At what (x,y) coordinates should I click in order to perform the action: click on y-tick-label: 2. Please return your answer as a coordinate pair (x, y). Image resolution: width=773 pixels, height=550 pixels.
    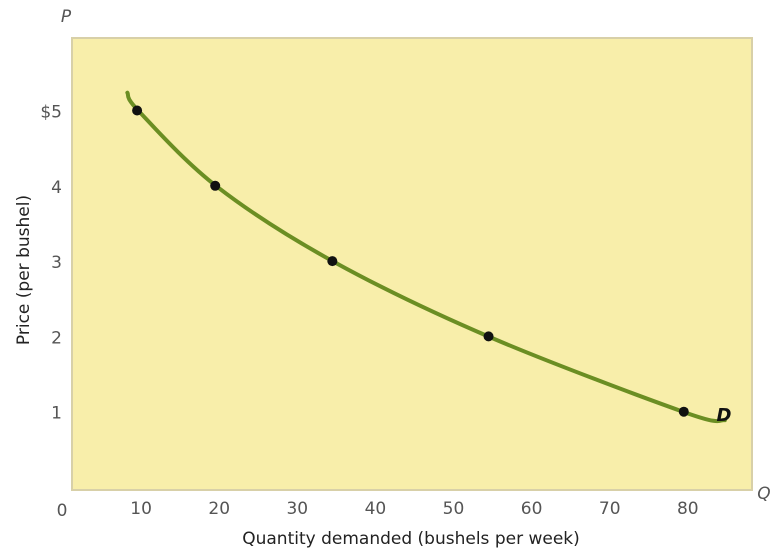
    Looking at the image, I should click on (56, 338).